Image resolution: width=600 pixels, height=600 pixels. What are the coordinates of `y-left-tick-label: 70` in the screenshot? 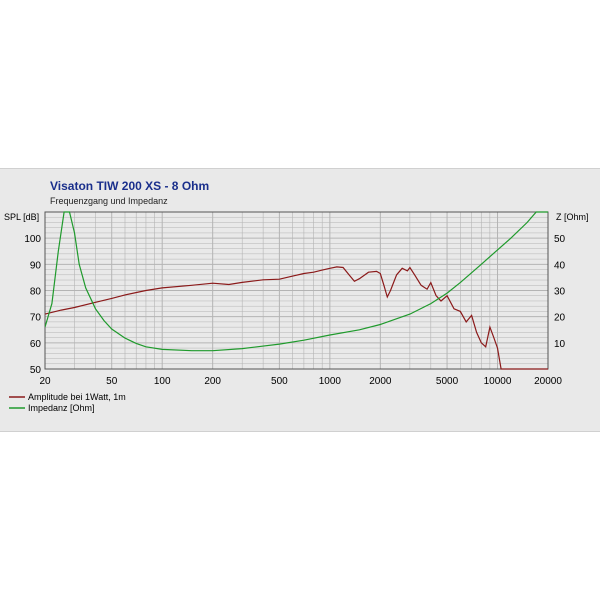 It's located at (36, 318).